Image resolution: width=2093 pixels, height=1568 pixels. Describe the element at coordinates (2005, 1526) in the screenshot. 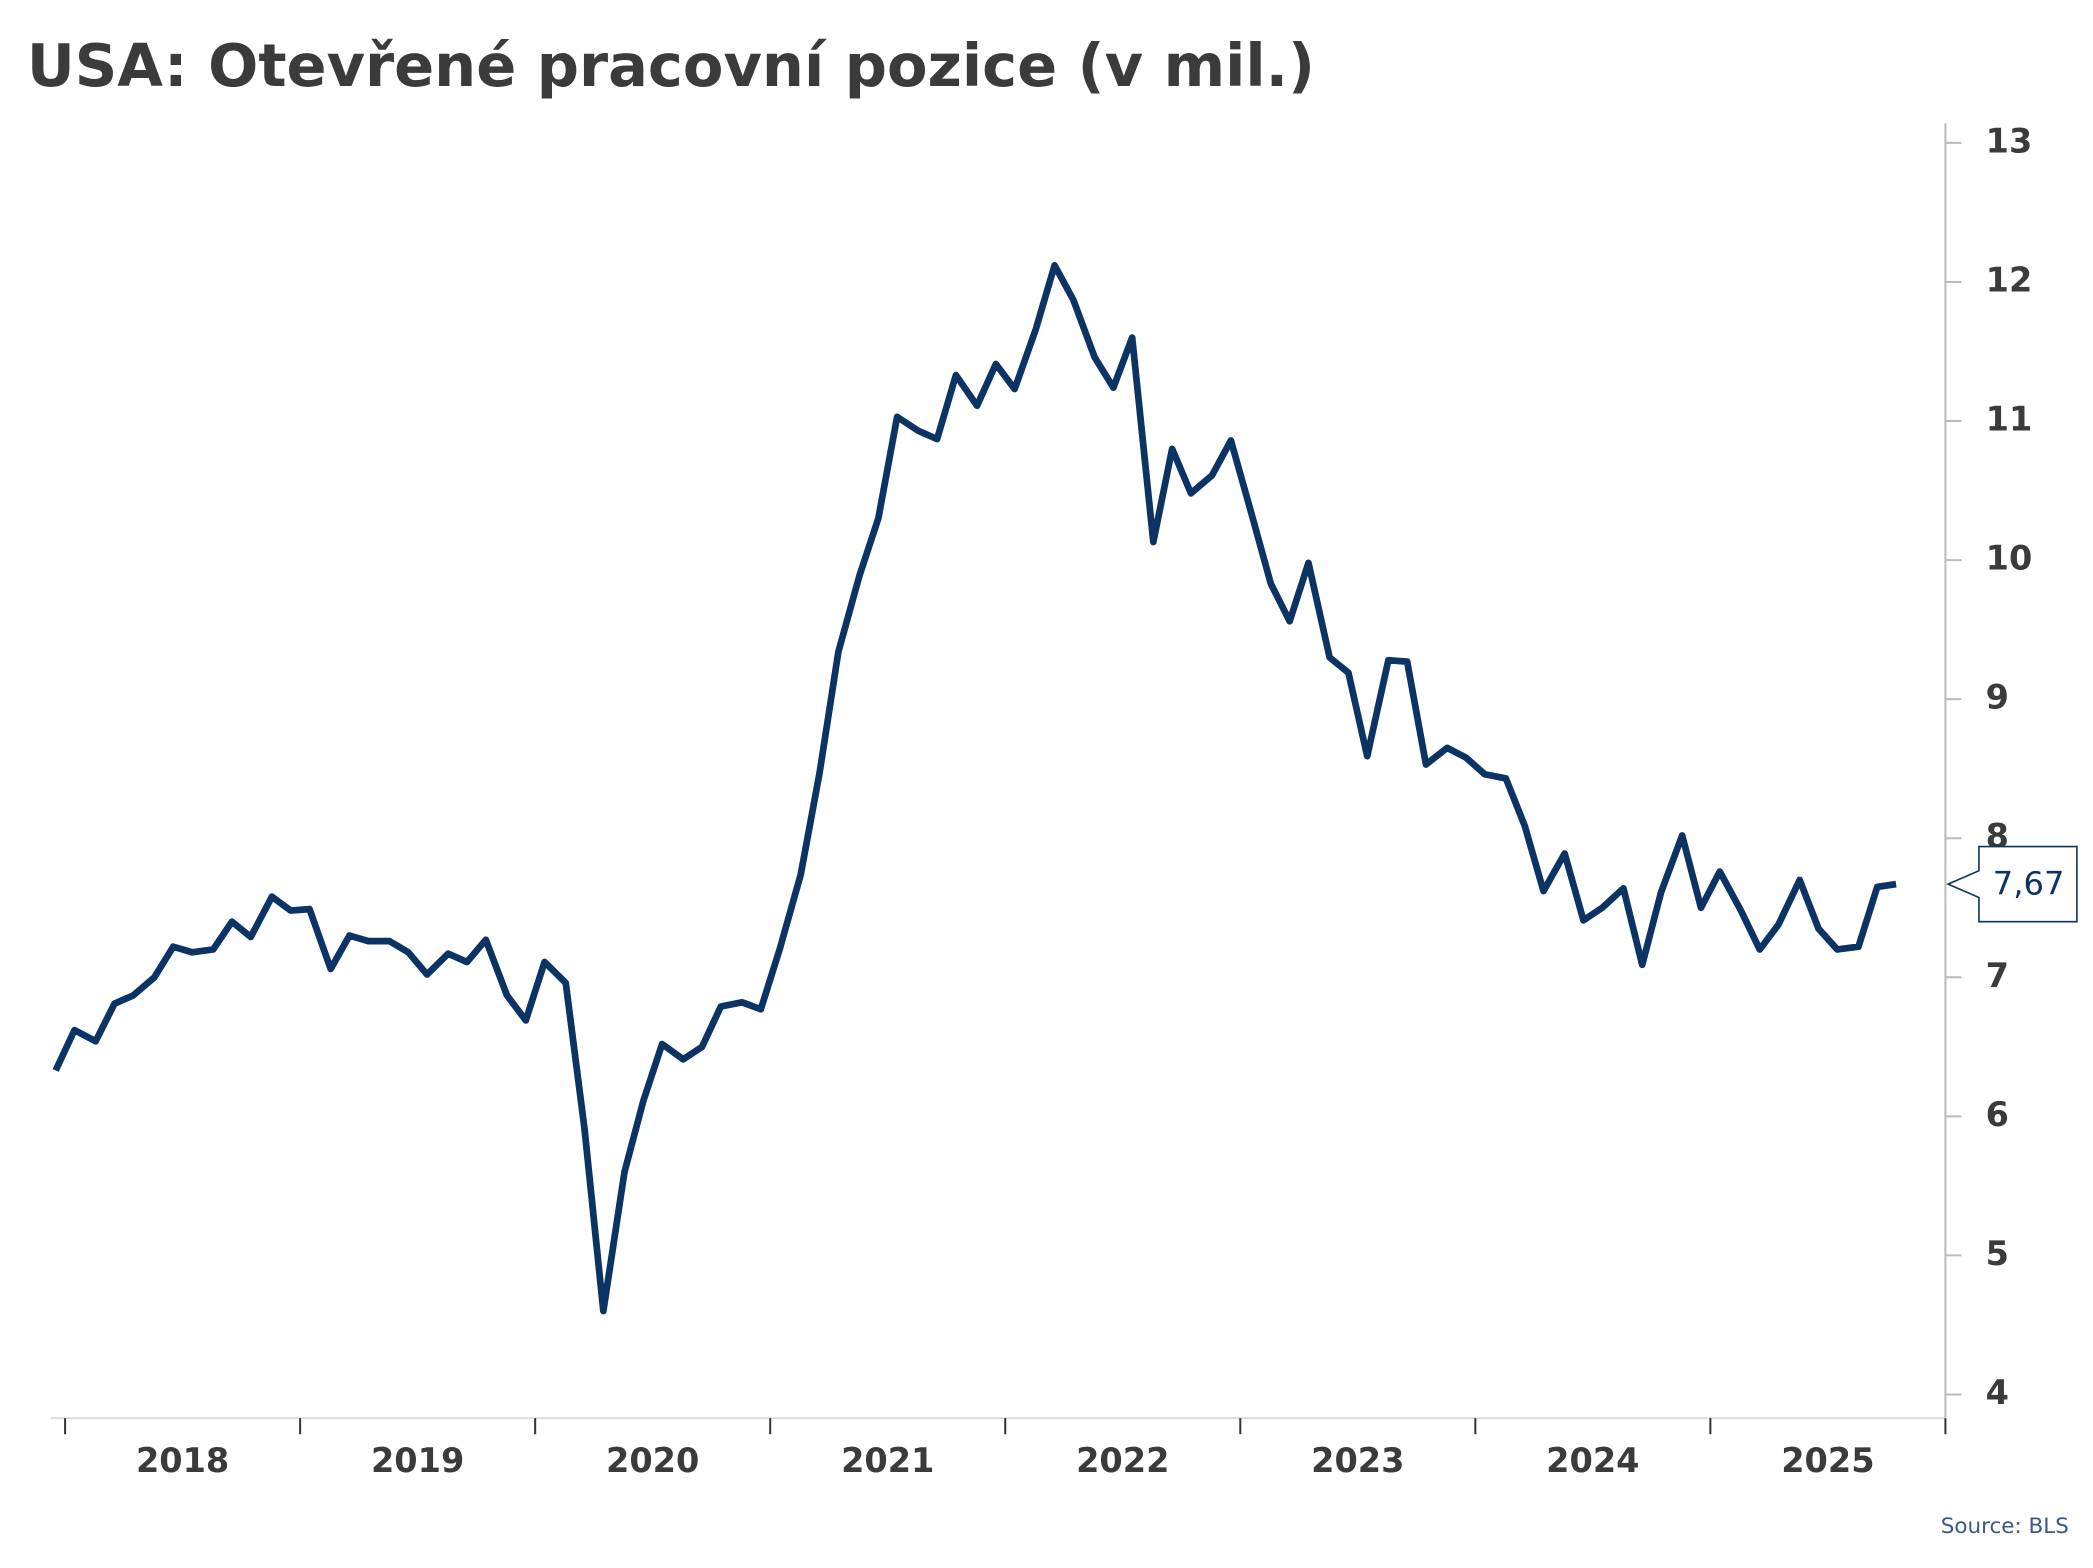

I see `source: Source: BLS` at that location.